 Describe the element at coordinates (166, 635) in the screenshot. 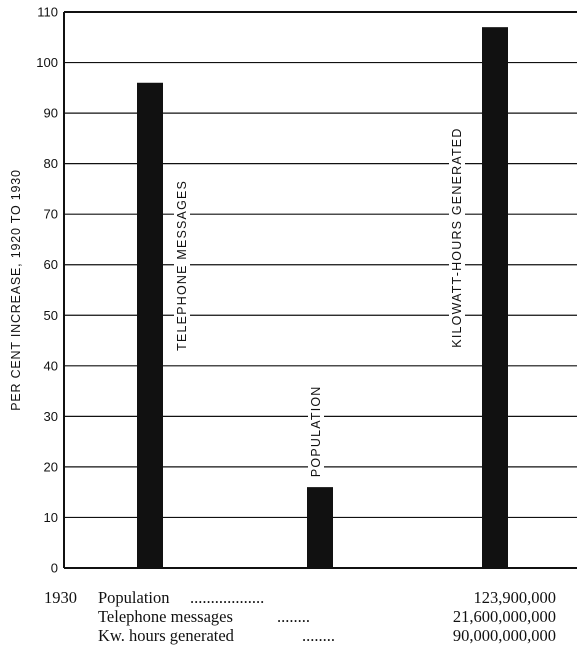

I see `footnote-label: Kw. hours generated` at that location.